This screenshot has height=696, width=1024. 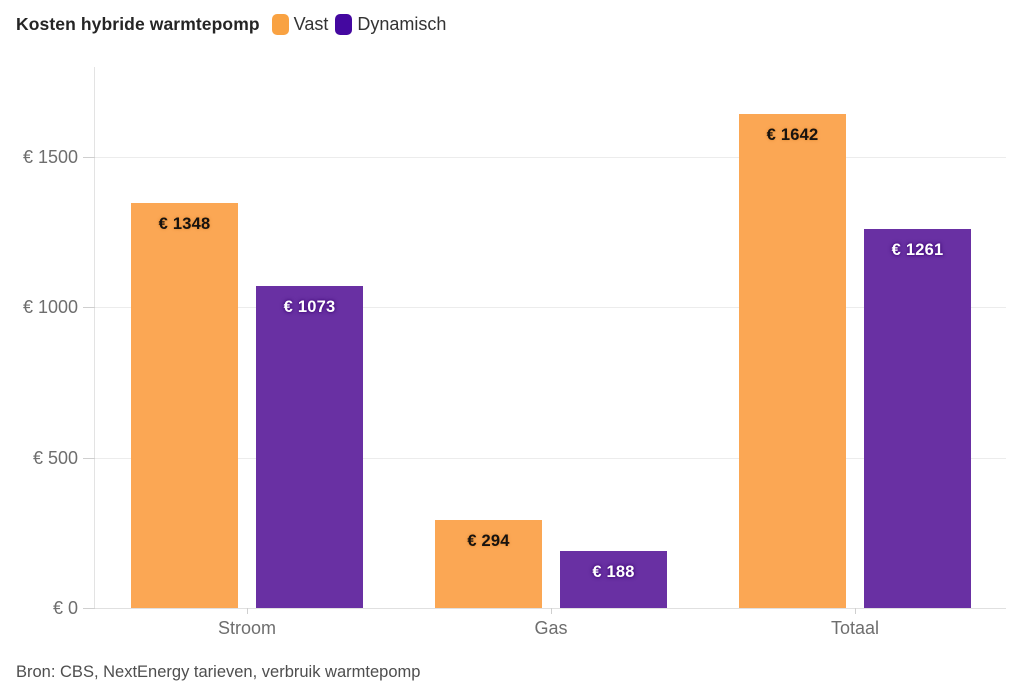 What do you see at coordinates (138, 24) in the screenshot?
I see `chart-title: Kosten hybride warmtepomp` at bounding box center [138, 24].